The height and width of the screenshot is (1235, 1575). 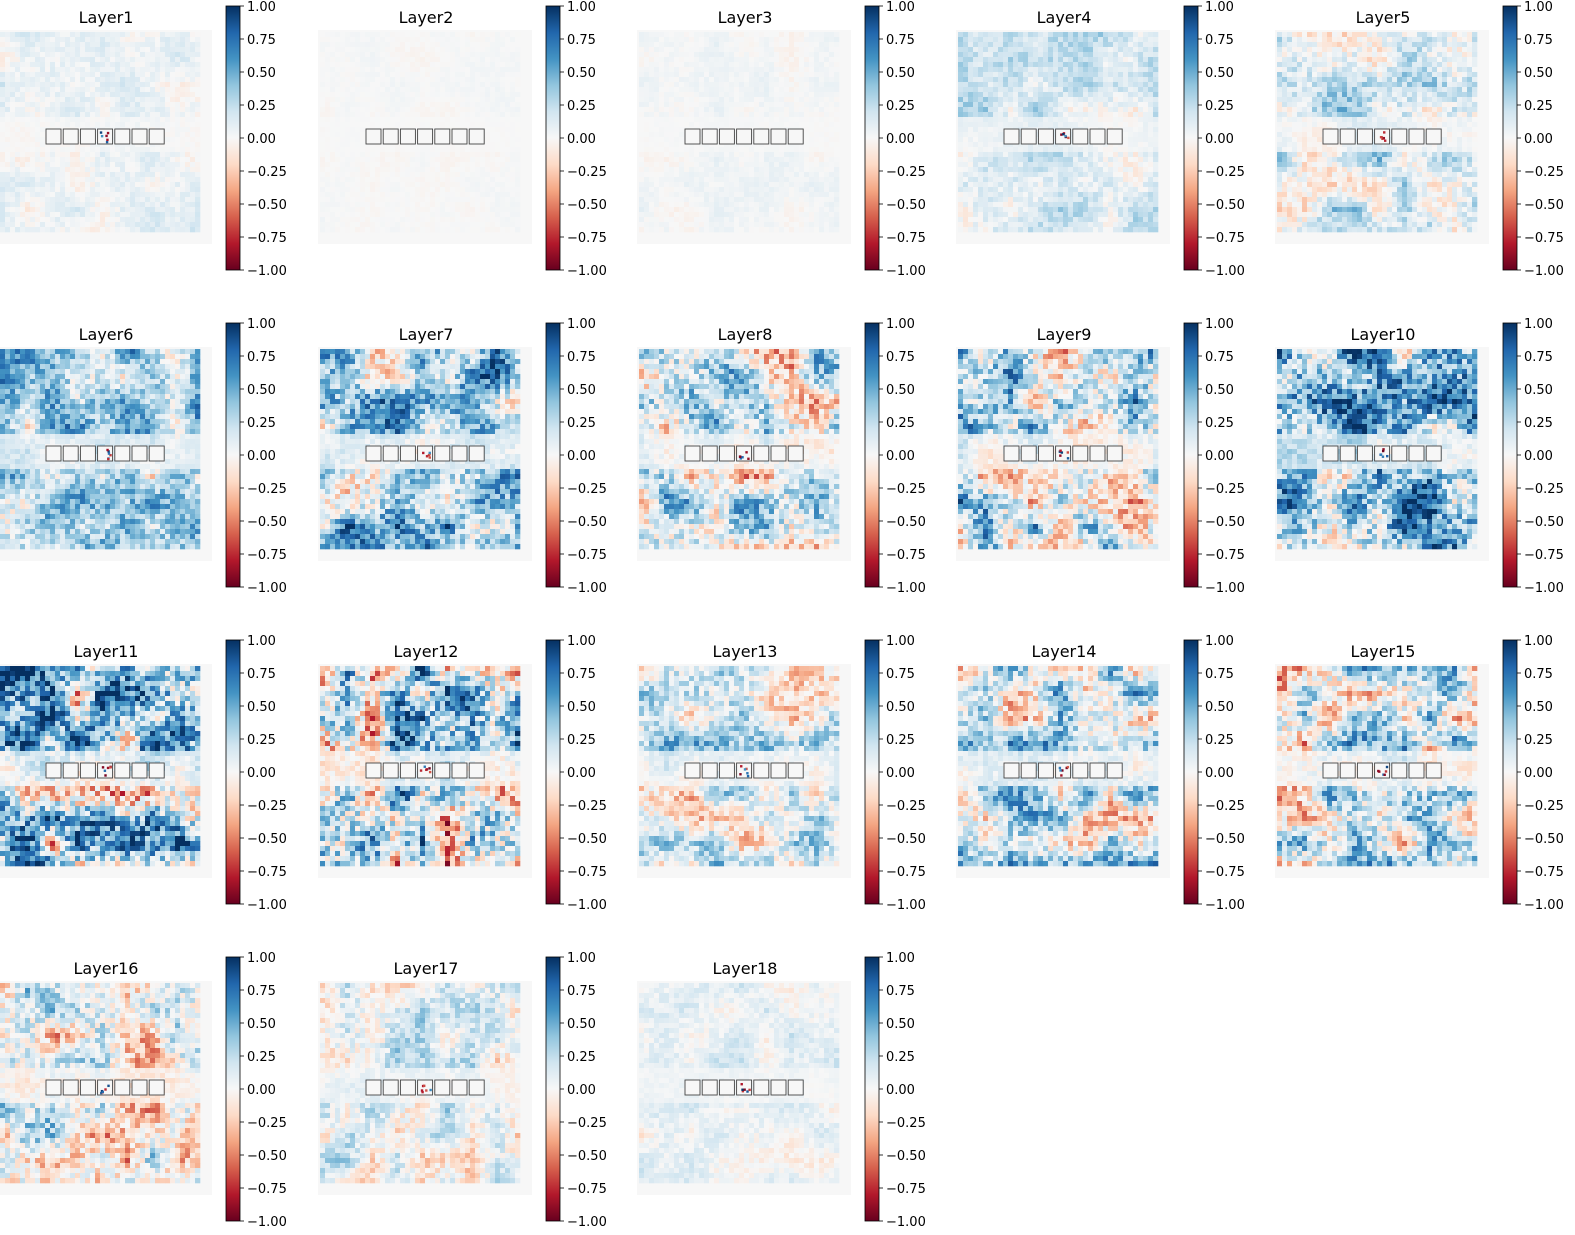 What do you see at coordinates (426, 17) in the screenshot?
I see `panel-title: Layer2` at bounding box center [426, 17].